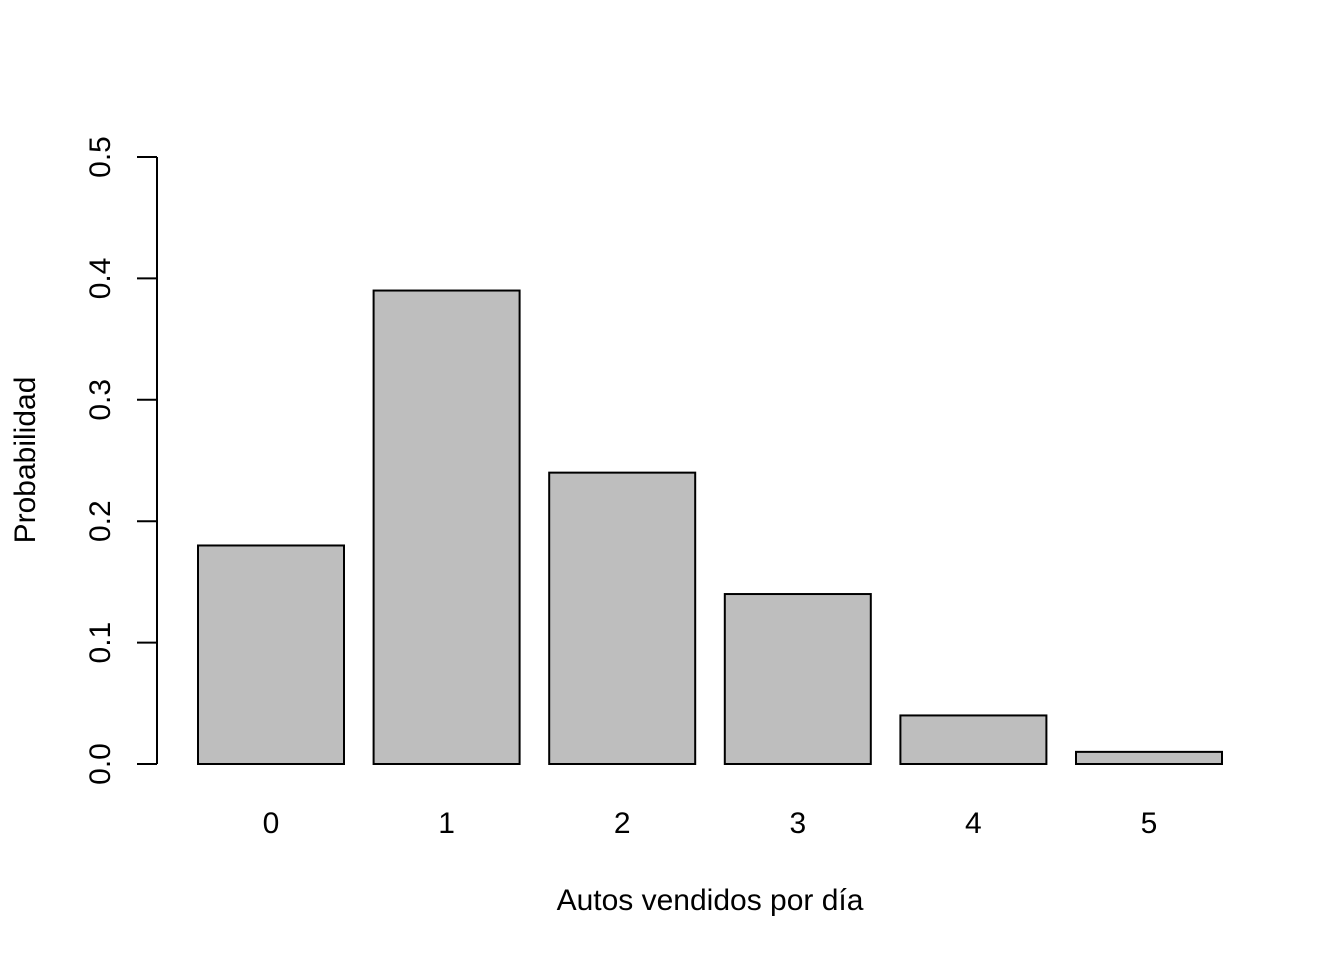  I want to click on y-tick-label: 0.2, so click(100, 521).